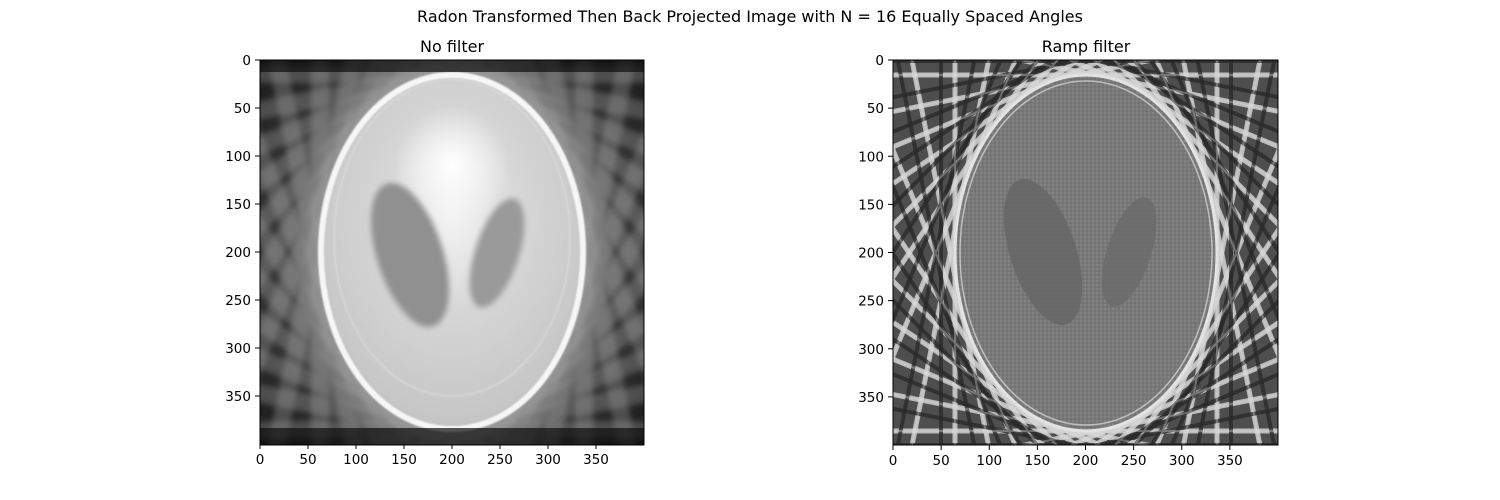 The image size is (1500, 500). Describe the element at coordinates (871, 254) in the screenshot. I see `y-tick-label-right: 200` at that location.